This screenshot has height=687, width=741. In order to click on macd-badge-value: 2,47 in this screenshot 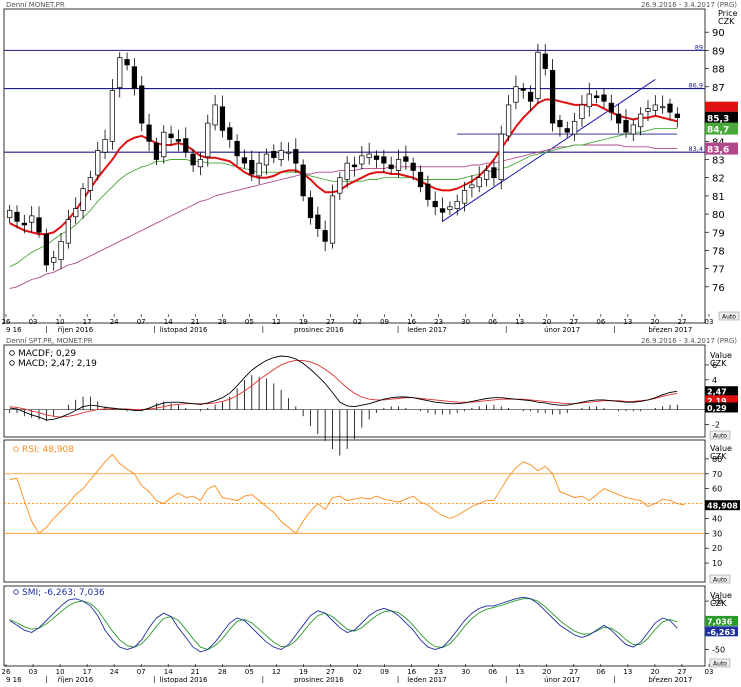, I will do `click(717, 392)`.